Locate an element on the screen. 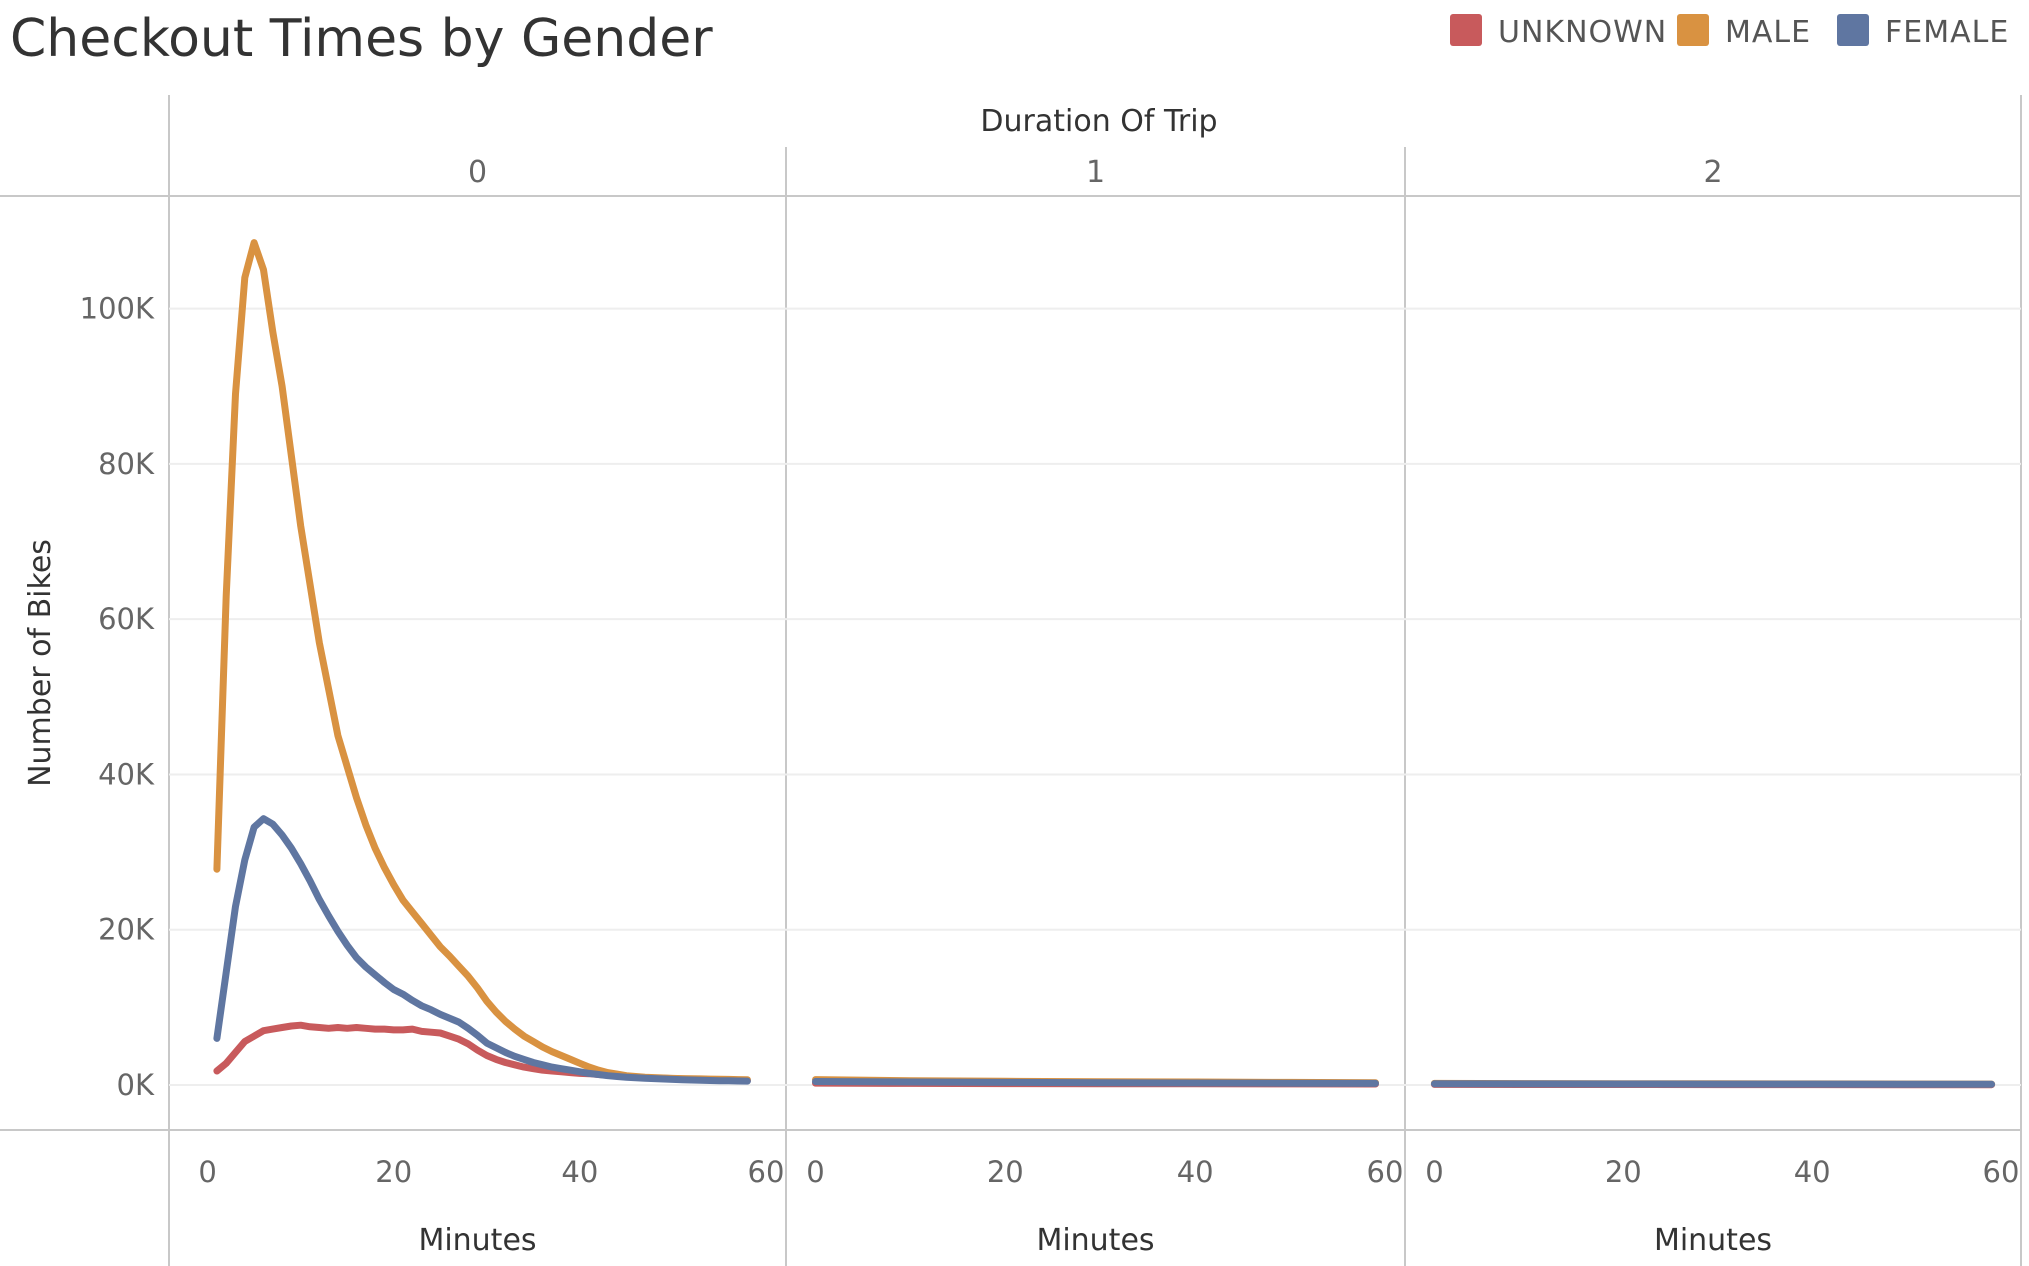 This screenshot has height=1266, width=2029. y-tick-label: 100K is located at coordinates (117, 309).